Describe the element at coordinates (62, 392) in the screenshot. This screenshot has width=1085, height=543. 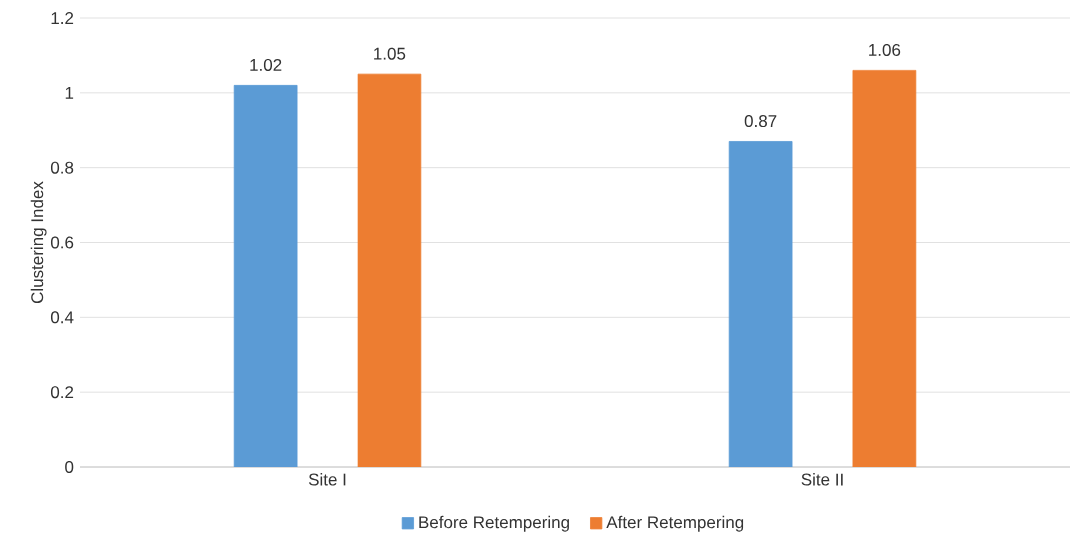
I see `y-tick-label: 0.2` at that location.